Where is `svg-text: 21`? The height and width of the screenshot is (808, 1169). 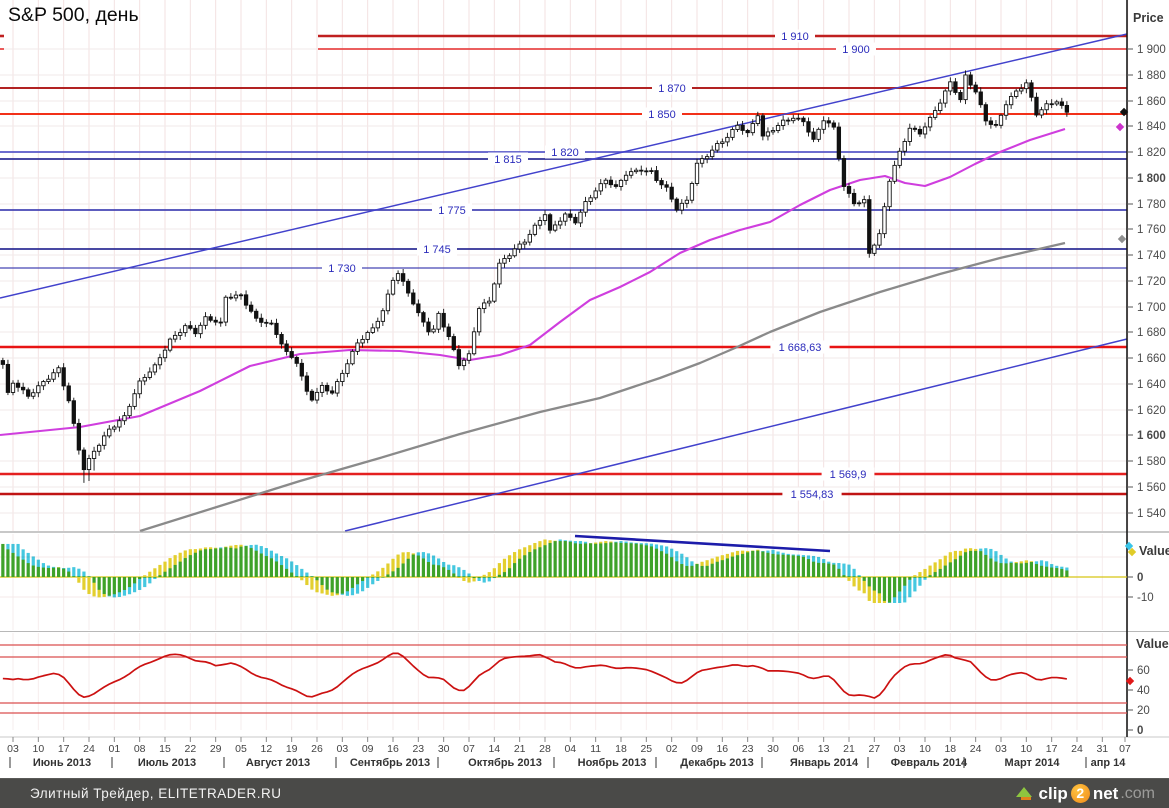 svg-text: 21 is located at coordinates (520, 749).